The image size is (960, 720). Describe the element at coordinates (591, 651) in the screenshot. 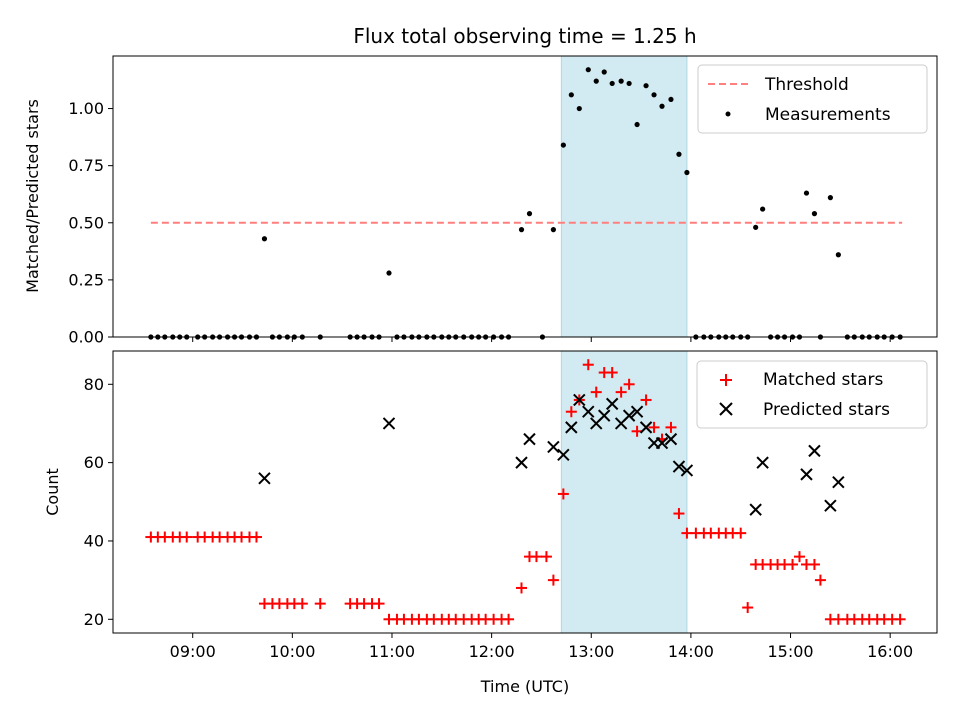

I see `x-tick-label: 13:00` at that location.